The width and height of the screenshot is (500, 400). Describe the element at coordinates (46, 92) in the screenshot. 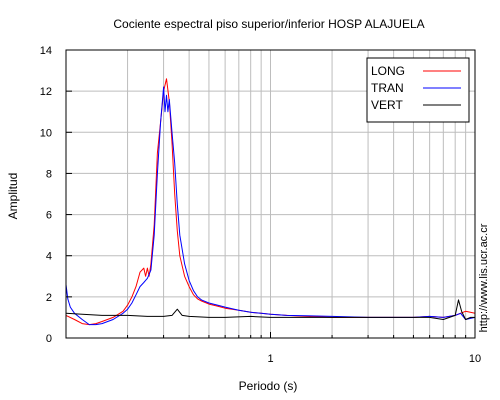

I see `y-tick-label: 12` at that location.